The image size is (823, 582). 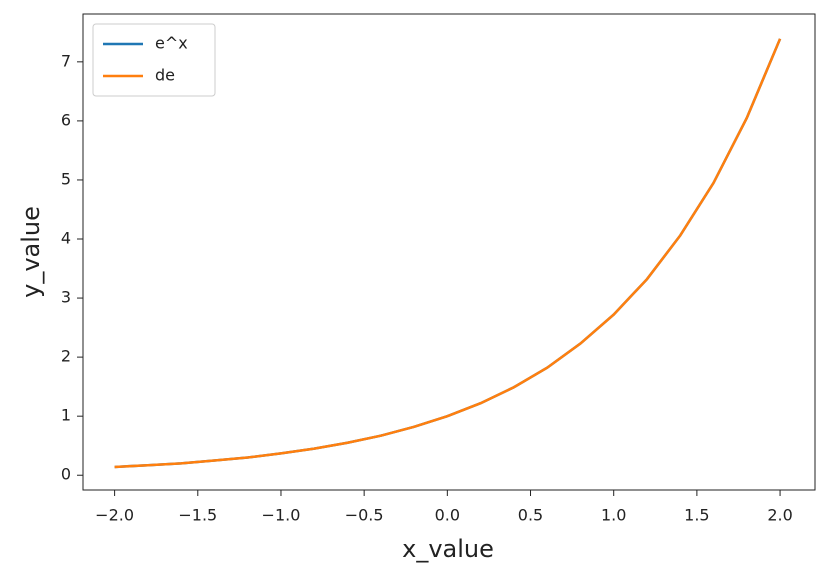 What do you see at coordinates (447, 515) in the screenshot?
I see `x-tick-label: 0.0` at bounding box center [447, 515].